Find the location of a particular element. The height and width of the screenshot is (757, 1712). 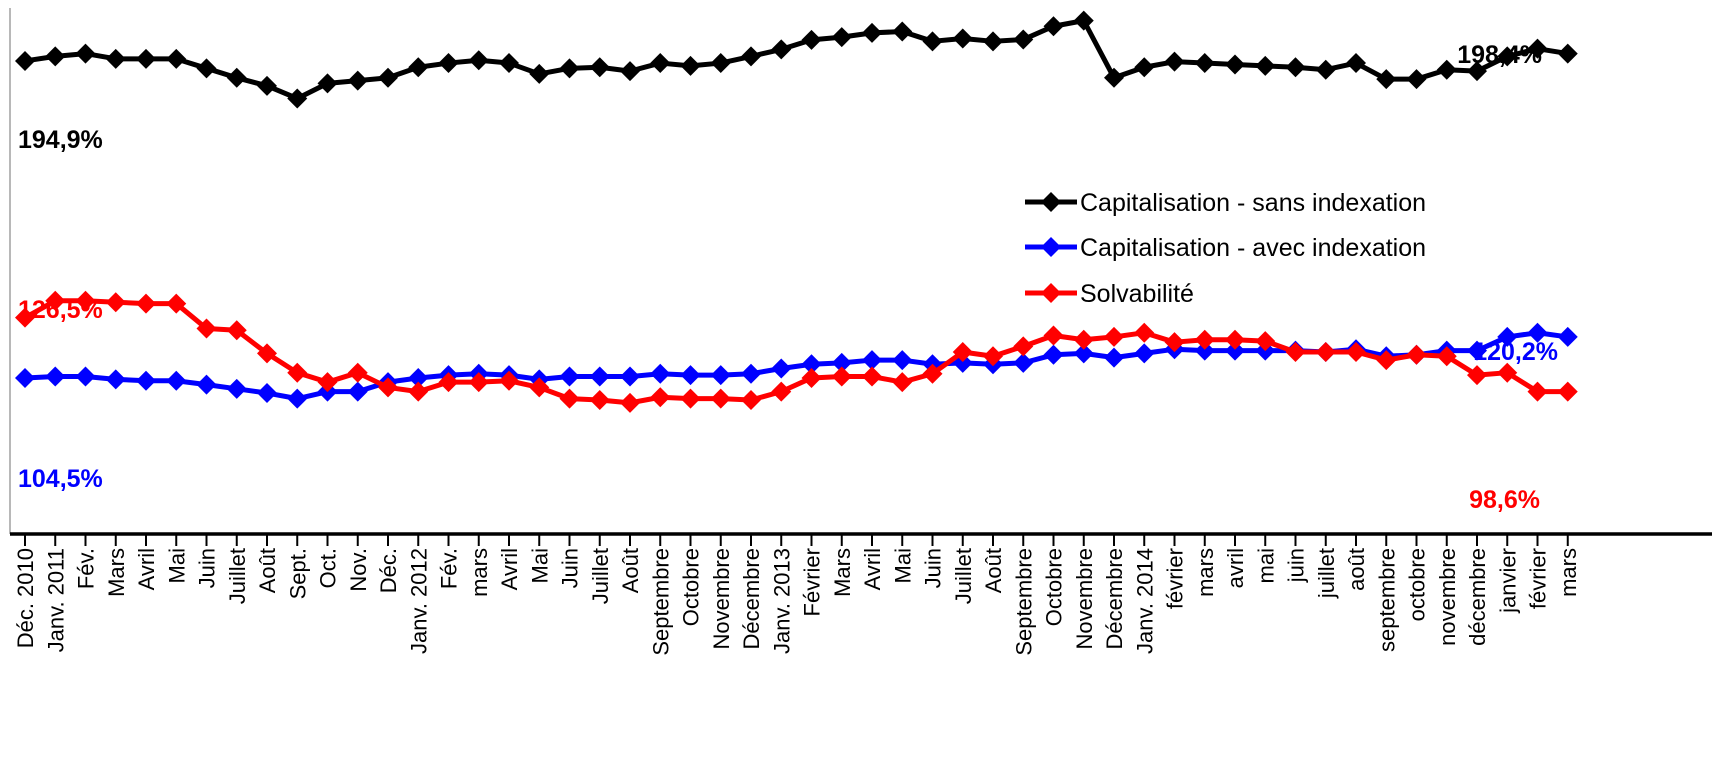

x-tick-label: octobre is located at coordinates (1417, 584).